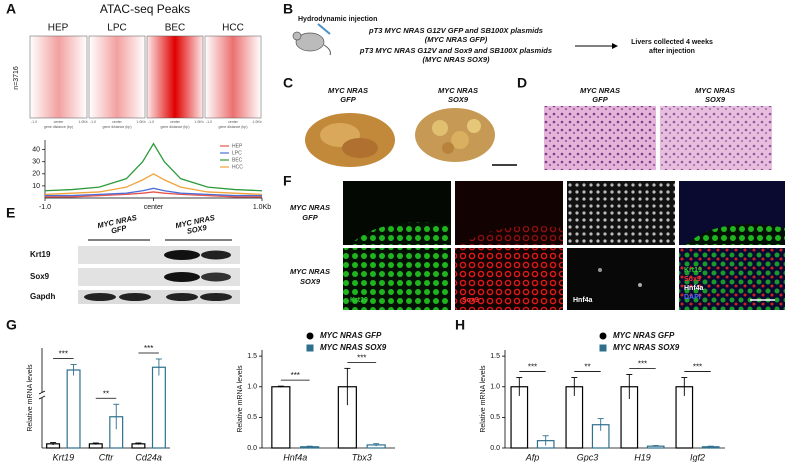 The image size is (790, 462). I want to click on column-label: LPC, so click(116, 28).